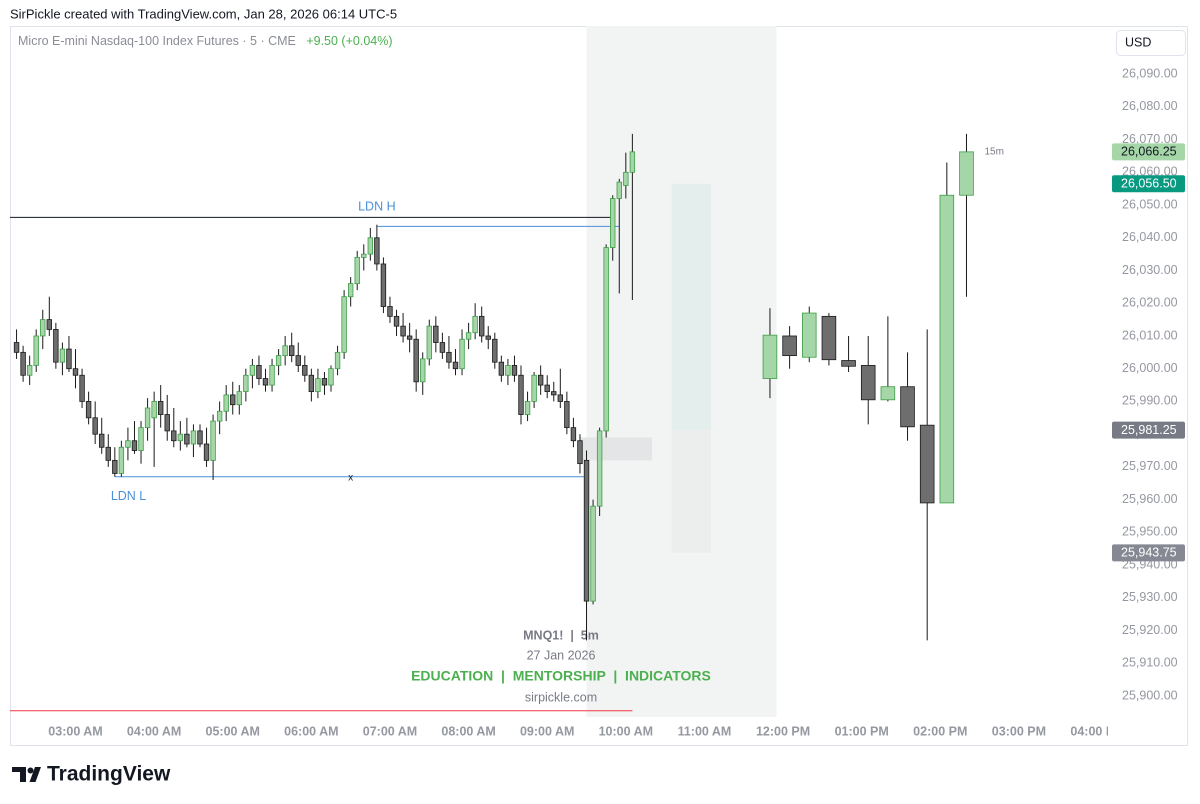 This screenshot has width=1200, height=804. I want to click on price-change: +9.50 (+0.04%), so click(349, 41).